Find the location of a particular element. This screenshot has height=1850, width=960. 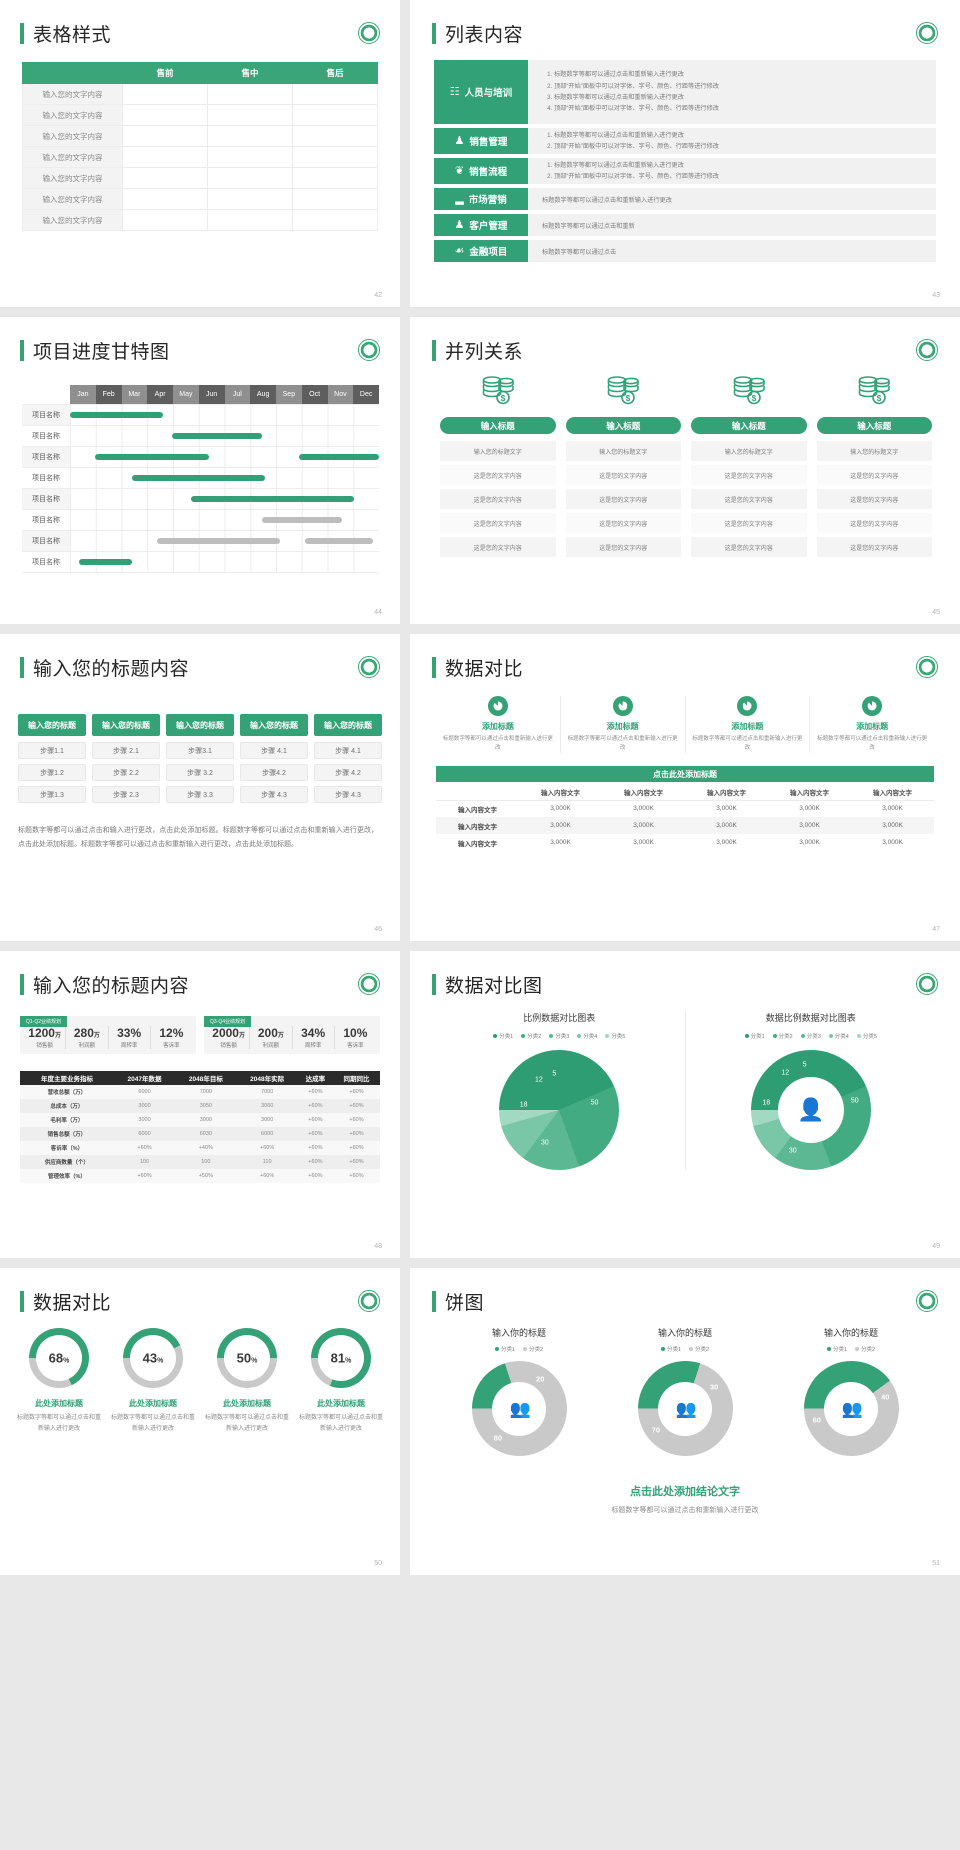

list-item-label-block: ❦ 销售流程 is located at coordinates (481, 171).